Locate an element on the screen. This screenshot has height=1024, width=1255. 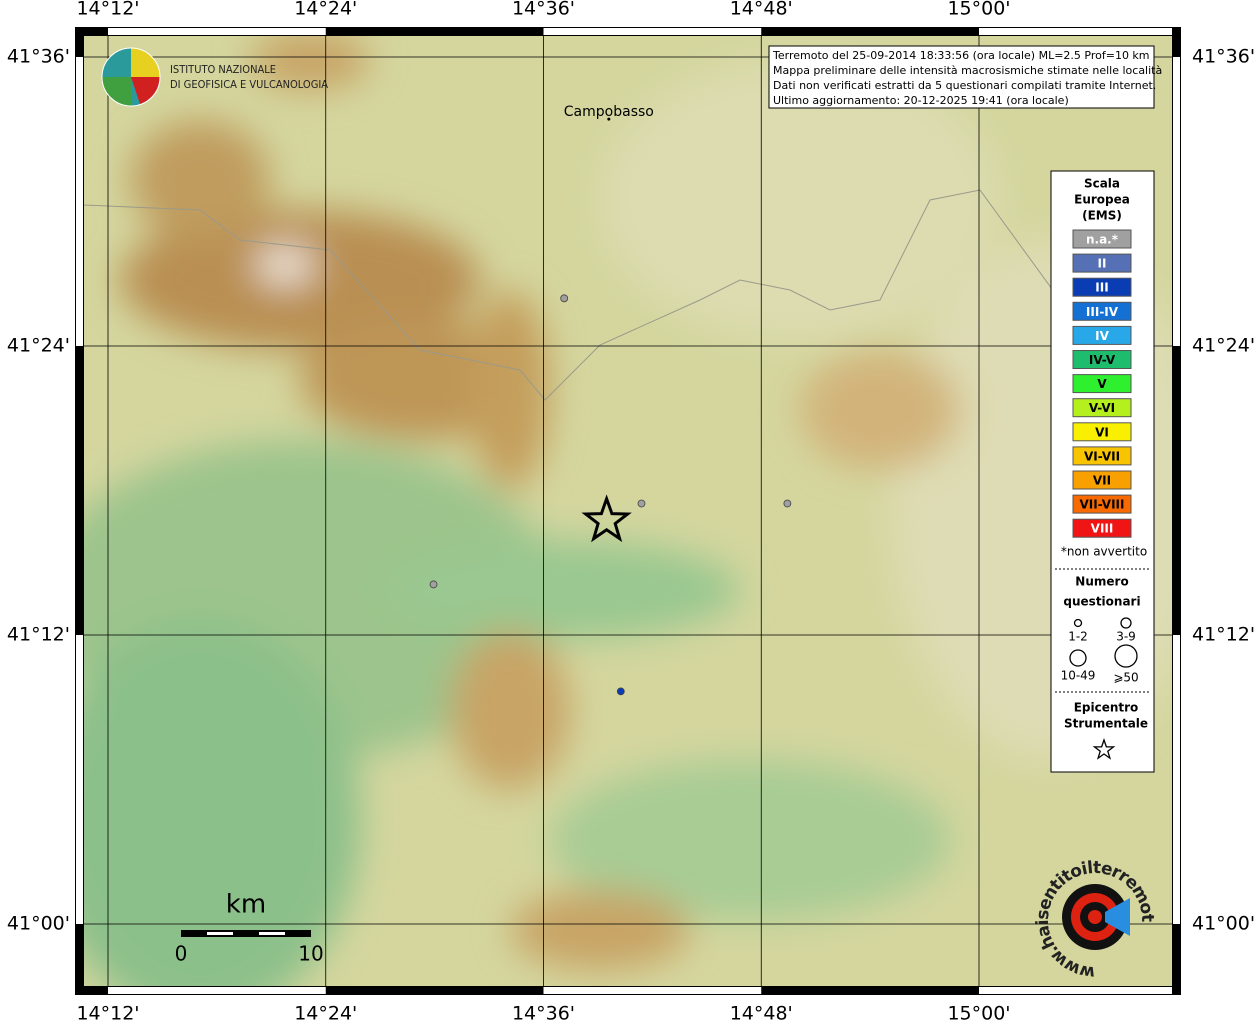
legend-size-label: 1-2 is located at coordinates (1078, 637).